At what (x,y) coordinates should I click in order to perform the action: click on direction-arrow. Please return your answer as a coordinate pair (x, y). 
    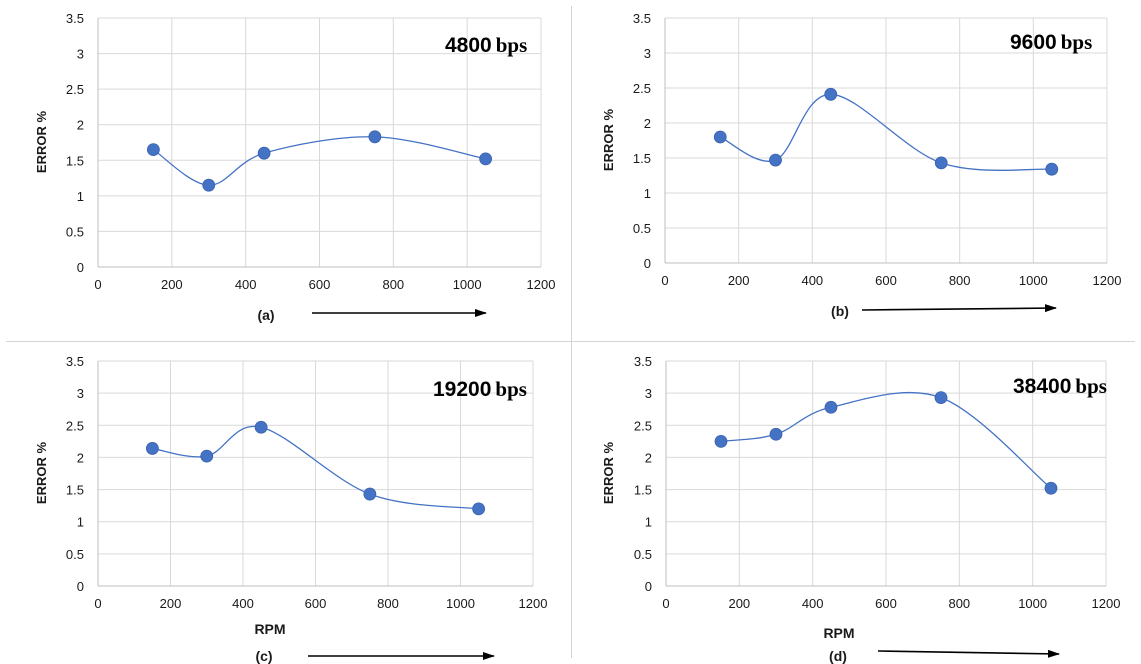
    Looking at the image, I should click on (968, 653).